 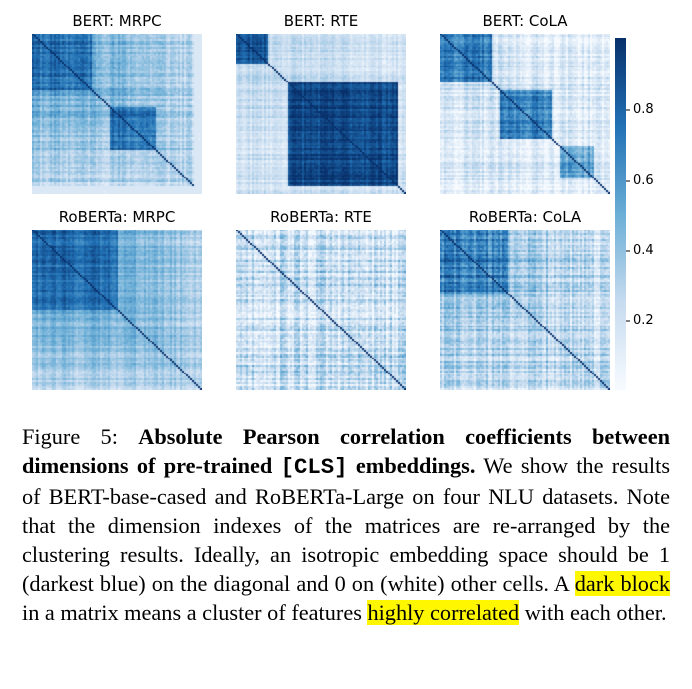 I want to click on caption-label: Figure 5:, so click(x=70, y=436).